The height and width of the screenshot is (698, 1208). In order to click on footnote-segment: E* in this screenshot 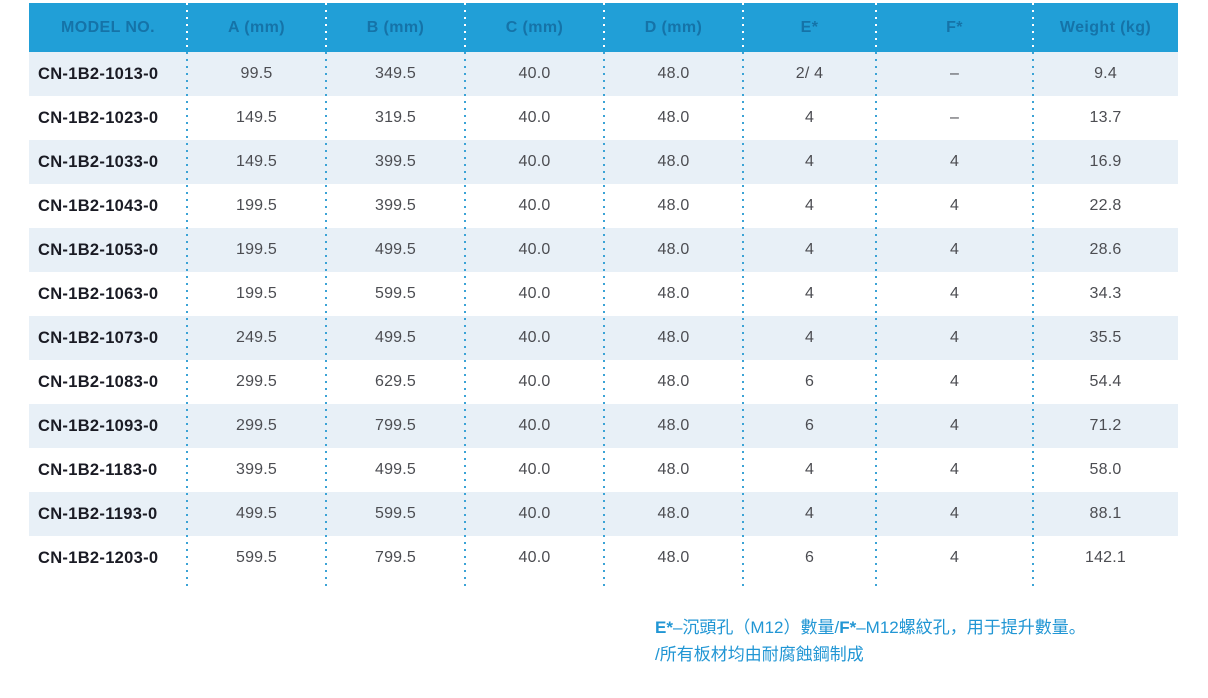, I will do `click(664, 627)`.